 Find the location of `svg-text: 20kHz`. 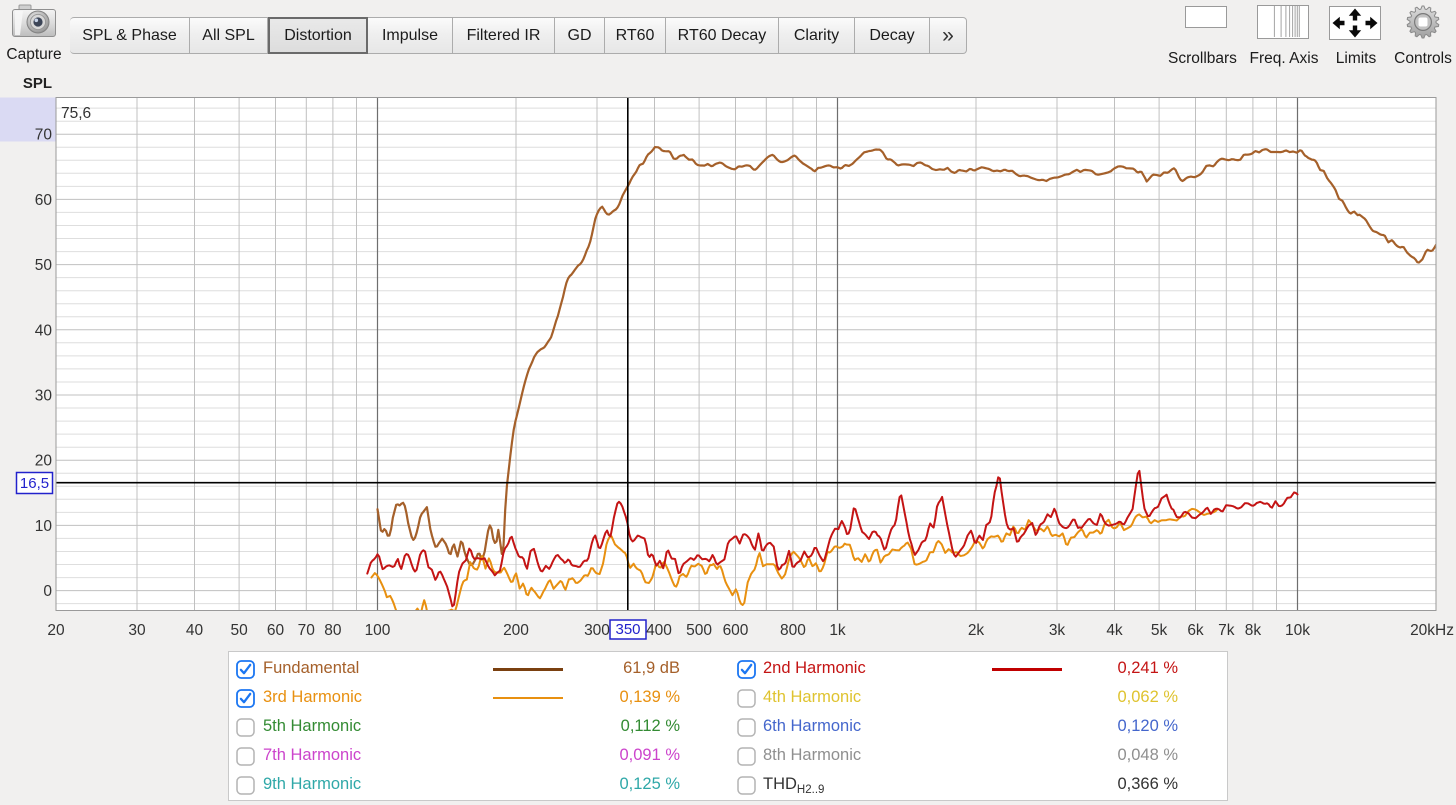

svg-text: 20kHz is located at coordinates (1432, 630).